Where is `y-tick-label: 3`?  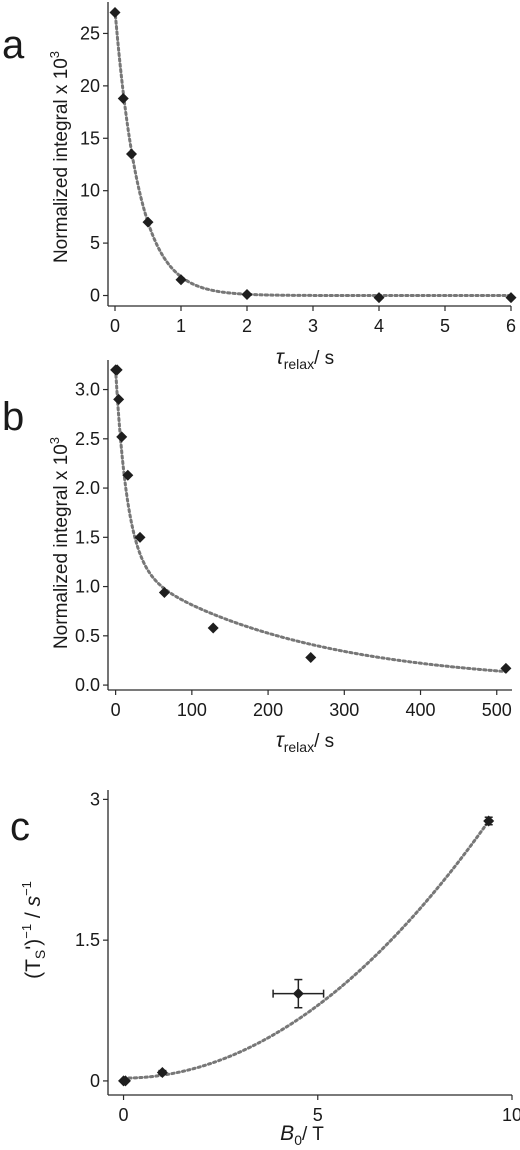
y-tick-label: 3 is located at coordinates (95, 799).